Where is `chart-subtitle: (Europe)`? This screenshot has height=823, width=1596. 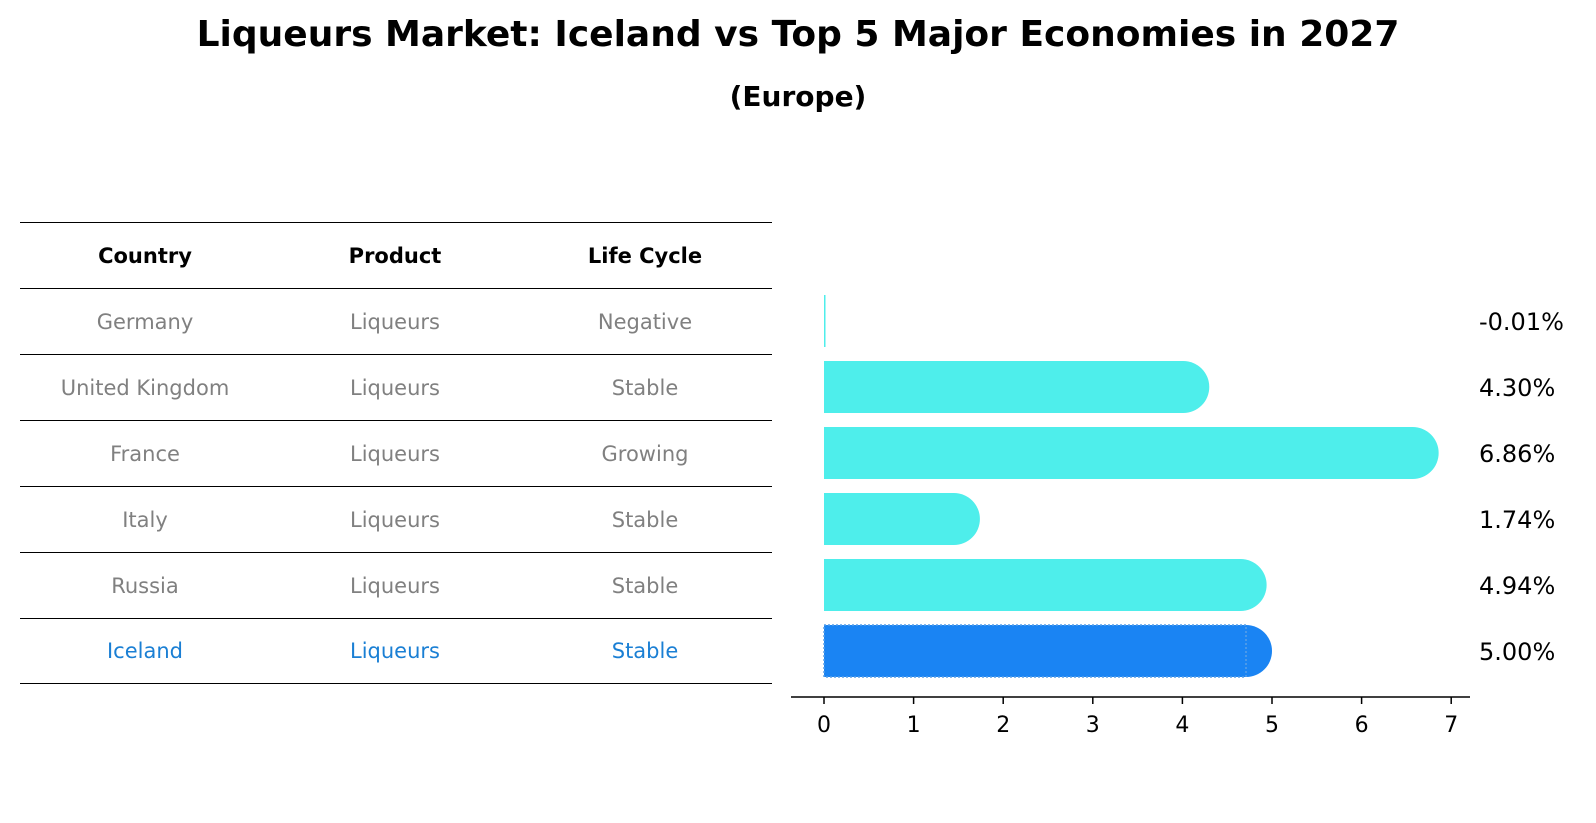
chart-subtitle: (Europe) is located at coordinates (798, 96).